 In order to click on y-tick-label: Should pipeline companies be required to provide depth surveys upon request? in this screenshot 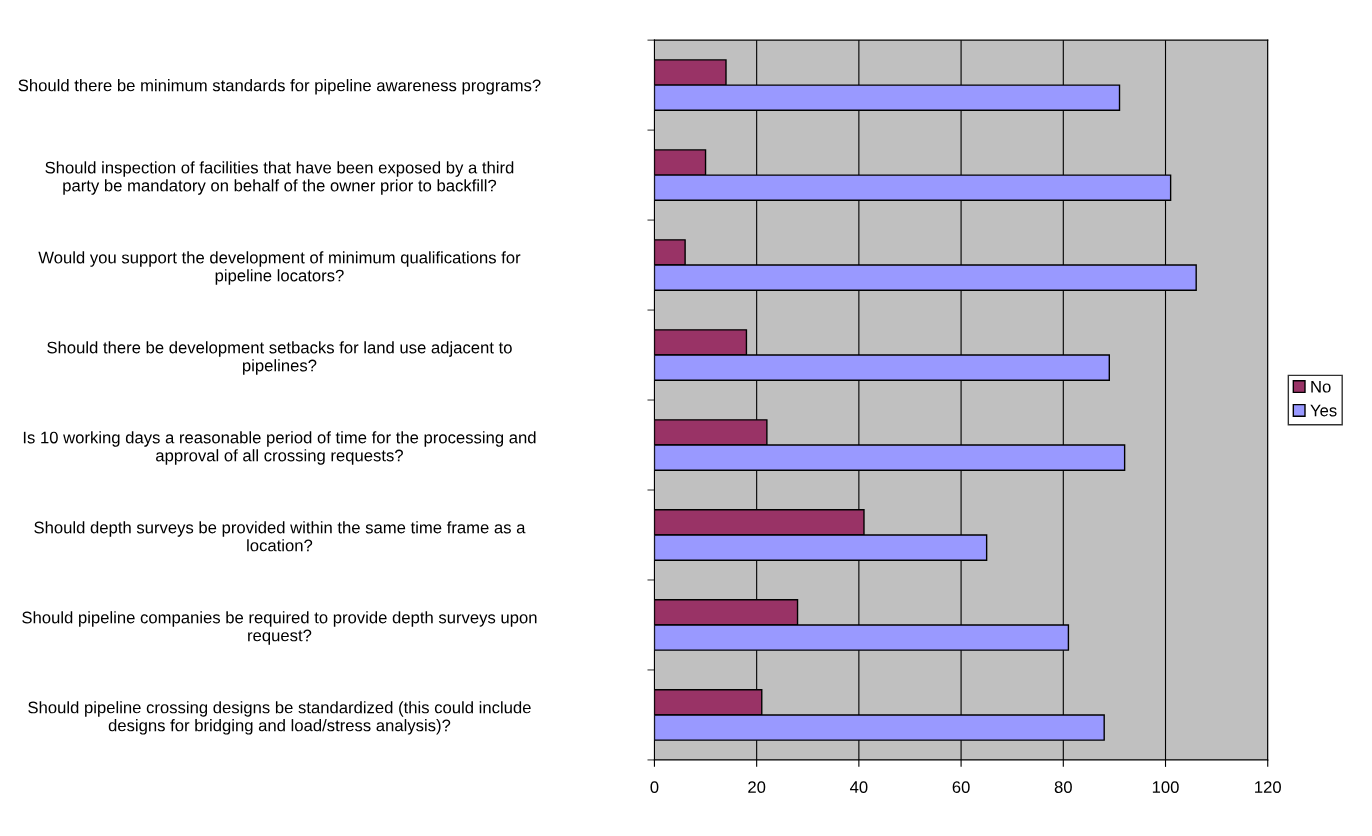, I will do `click(279, 628)`.